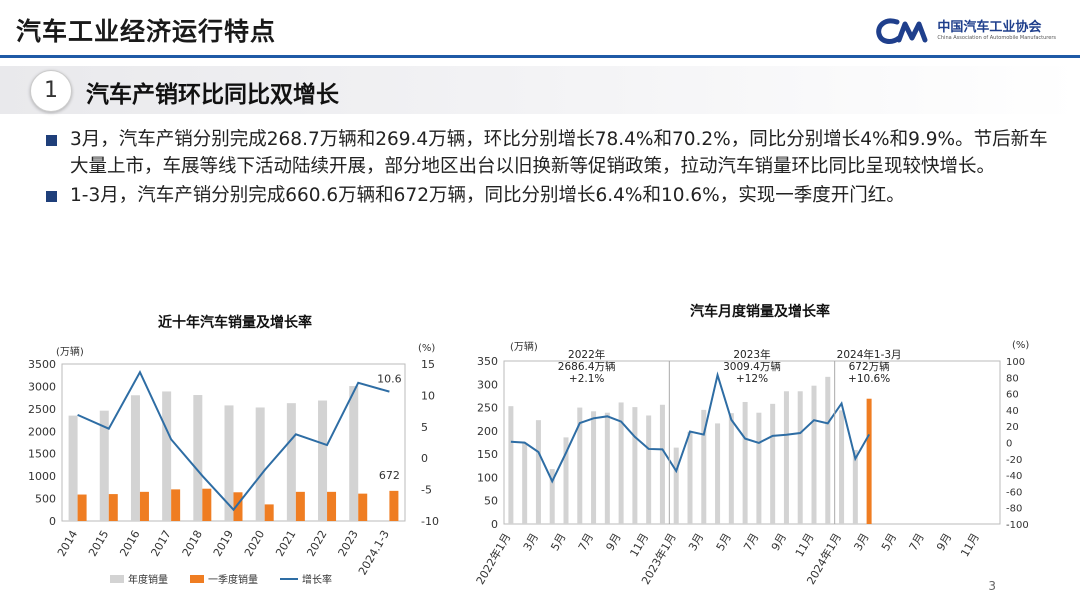 This screenshot has width=1080, height=609. Describe the element at coordinates (42, 454) in the screenshot. I see `y-tick-label: 1500` at that location.